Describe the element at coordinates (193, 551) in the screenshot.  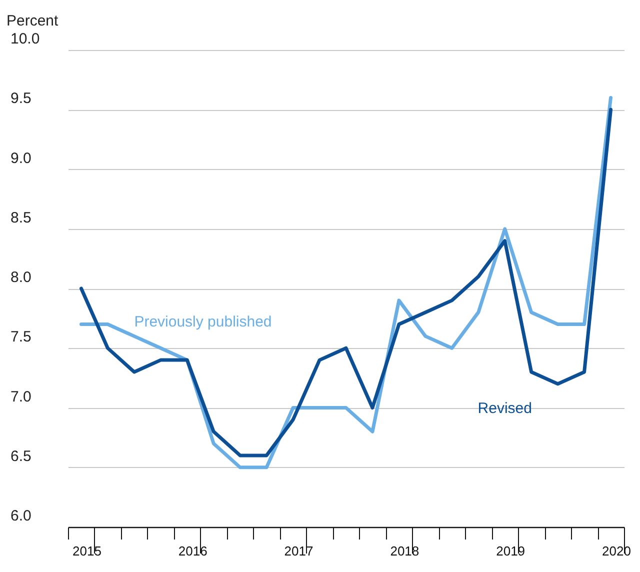
I see `x-tick-label: 2016` at that location.